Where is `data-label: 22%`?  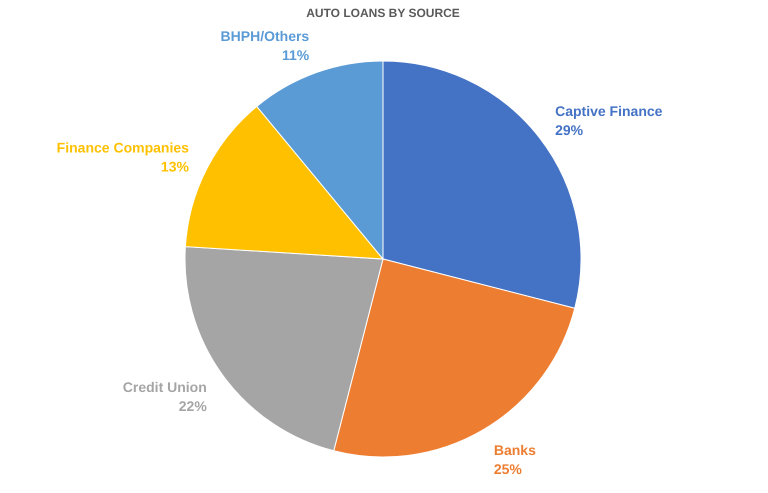 data-label: 22% is located at coordinates (193, 406).